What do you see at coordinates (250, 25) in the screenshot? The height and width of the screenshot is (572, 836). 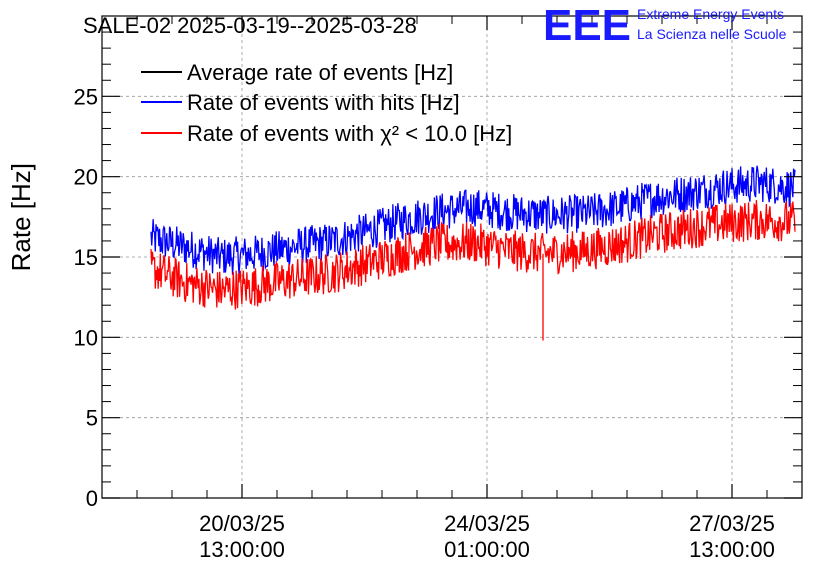 I see `chart-title: SALE-02 2025-03-19--2025-03-28` at bounding box center [250, 25].